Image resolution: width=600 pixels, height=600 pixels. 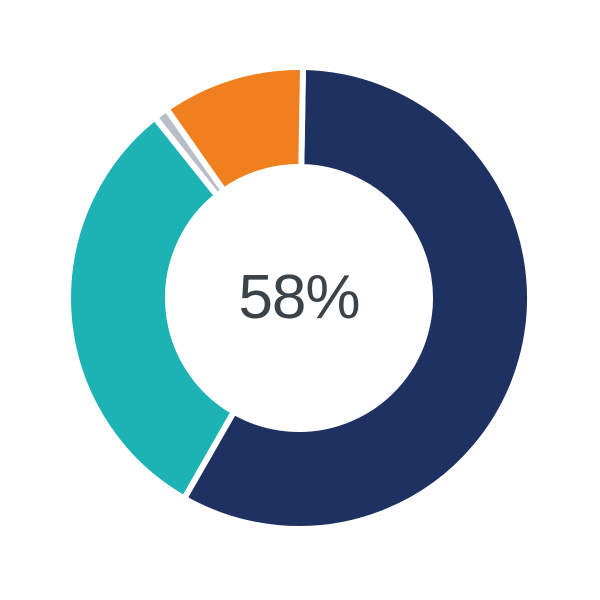 I want to click on donut-segment-orange, so click(x=234, y=129).